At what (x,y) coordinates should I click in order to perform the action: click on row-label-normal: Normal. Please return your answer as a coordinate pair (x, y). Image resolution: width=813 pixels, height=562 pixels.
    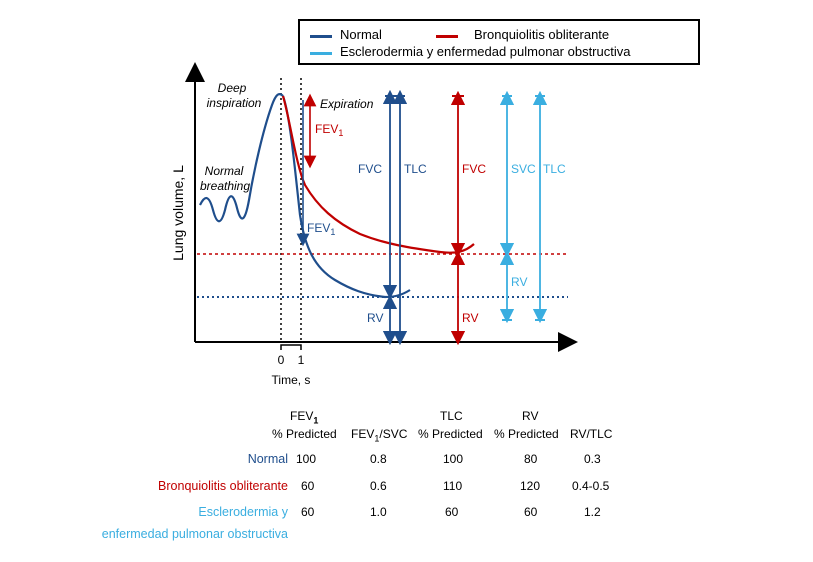
    Looking at the image, I should click on (267, 459).